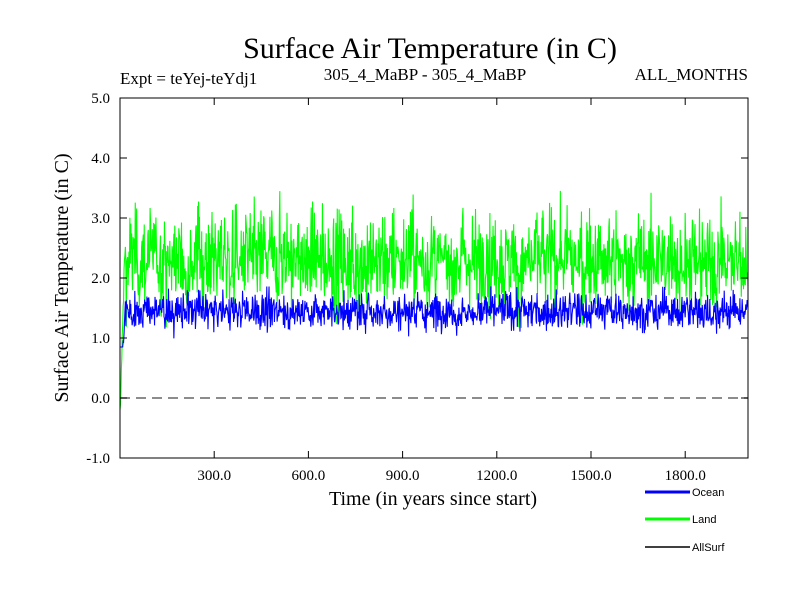  I want to click on x-tick-label: 1200.0, so click(496, 476).